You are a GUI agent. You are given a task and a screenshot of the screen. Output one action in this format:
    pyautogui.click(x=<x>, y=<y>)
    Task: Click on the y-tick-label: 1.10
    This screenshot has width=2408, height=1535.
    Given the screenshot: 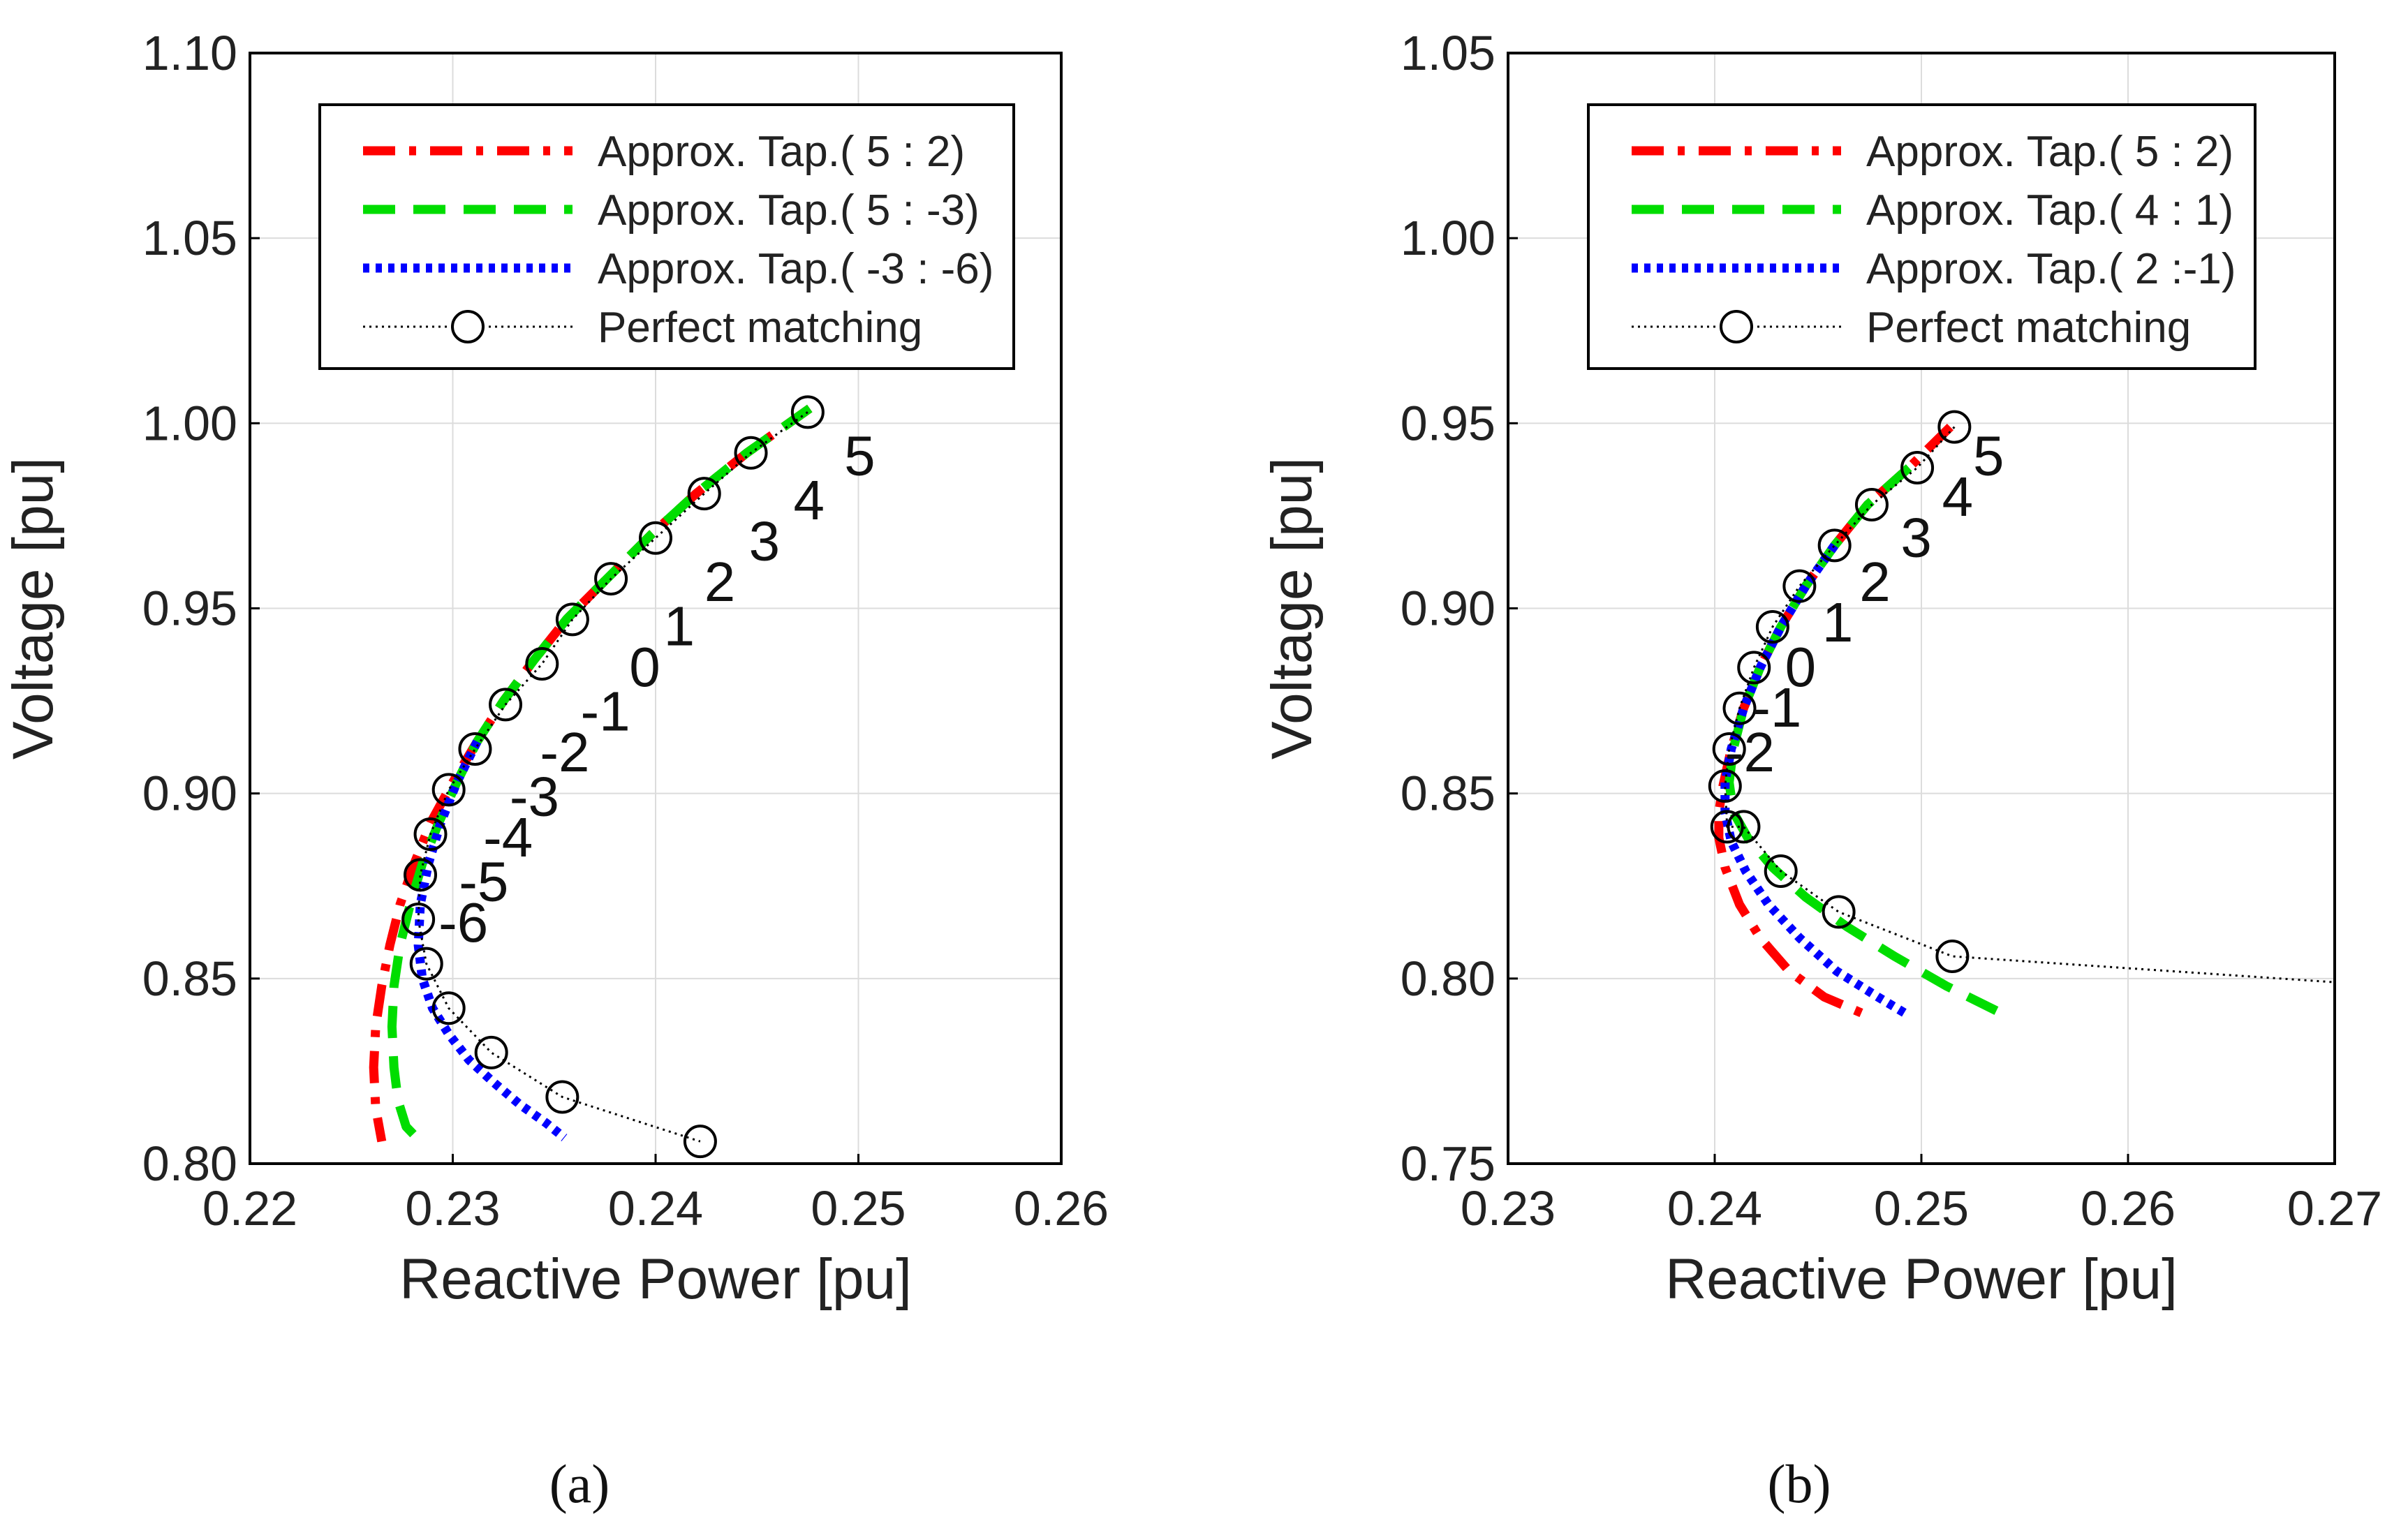 What is the action you would take?
    pyautogui.click(x=189, y=53)
    